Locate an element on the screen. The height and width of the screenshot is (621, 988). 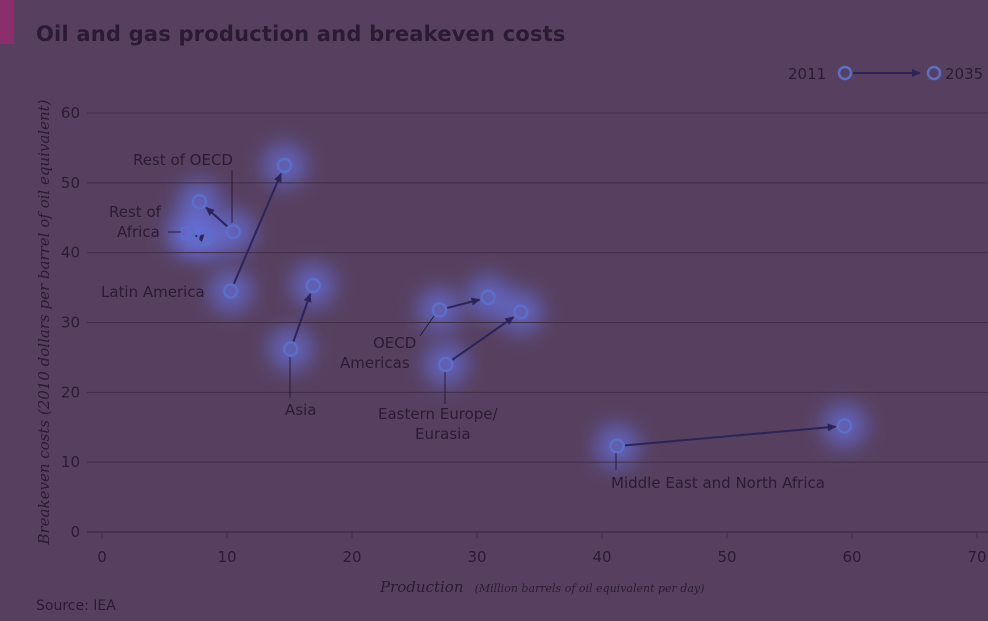
accent-bar is located at coordinates (7, 22).